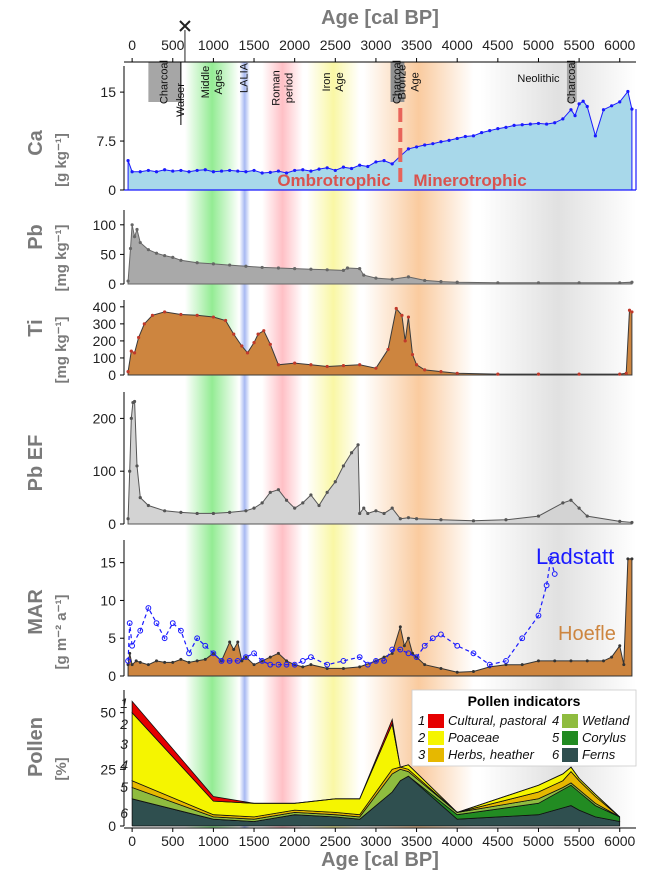 The width and height of the screenshot is (660, 871). I want to click on panel-pbef, so click(380, 462).